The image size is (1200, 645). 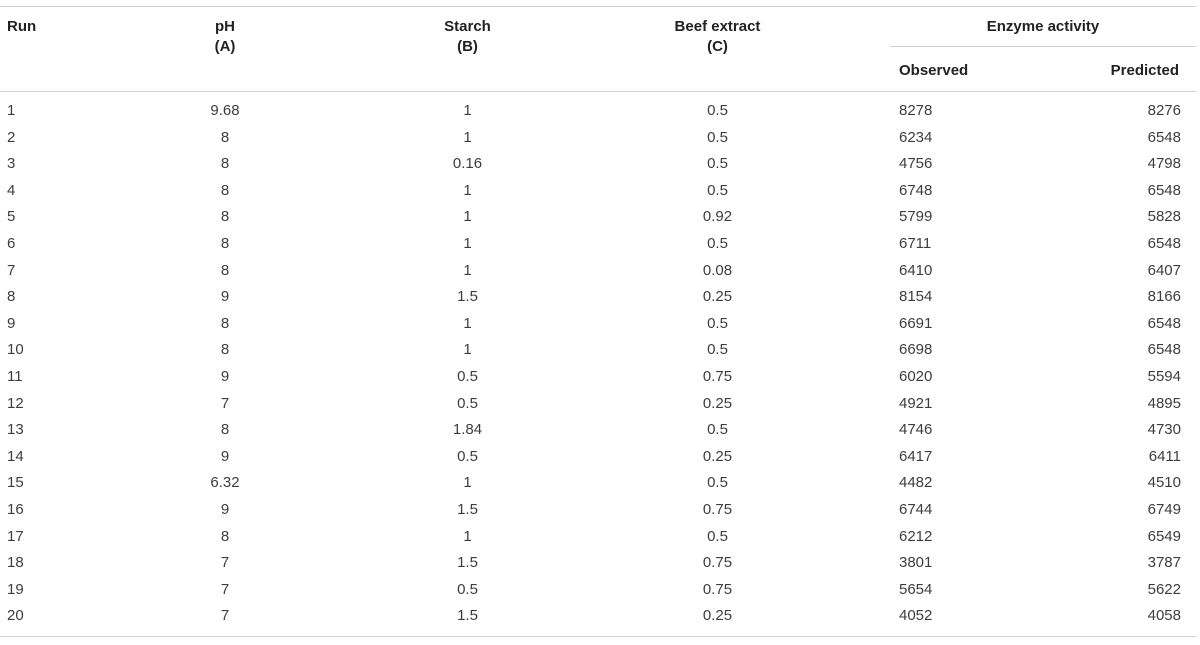 I want to click on cell-run: 8, so click(x=11, y=297).